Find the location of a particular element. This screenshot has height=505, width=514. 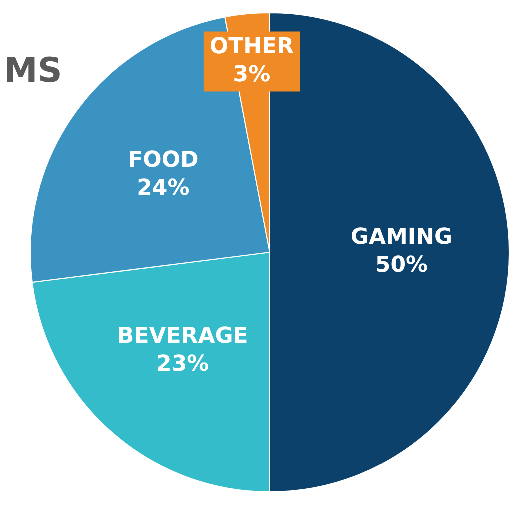

text: MS is located at coordinates (33, 70).